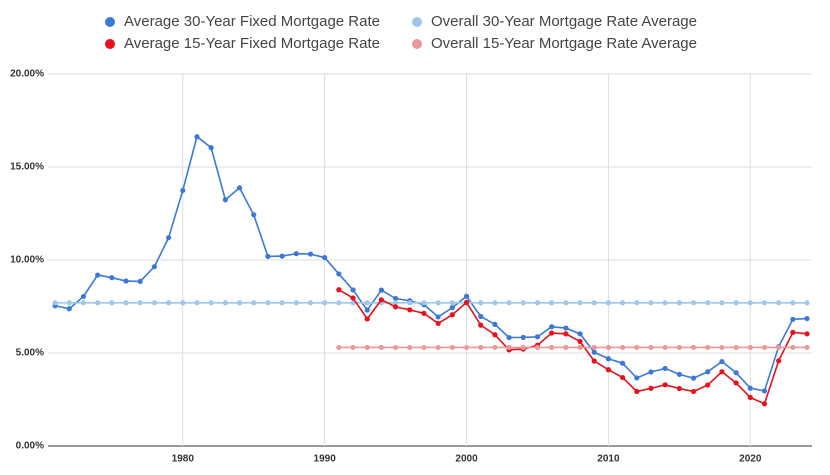 The width and height of the screenshot is (830, 475). Describe the element at coordinates (325, 459) in the screenshot. I see `x-tick-label: 1990` at that location.